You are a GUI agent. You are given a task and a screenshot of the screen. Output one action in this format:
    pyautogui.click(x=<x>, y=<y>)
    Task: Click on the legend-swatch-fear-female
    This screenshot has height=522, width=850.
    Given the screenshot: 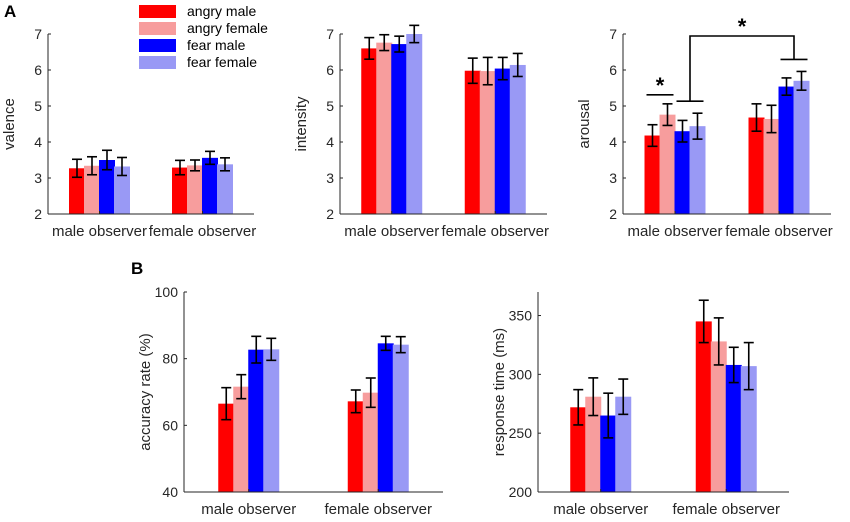 What is the action you would take?
    pyautogui.click(x=157, y=62)
    